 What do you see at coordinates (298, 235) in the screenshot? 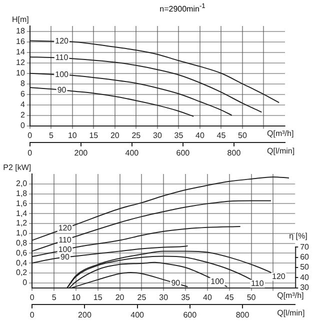
I see `y2-axis-title: η [%]` at bounding box center [298, 235].